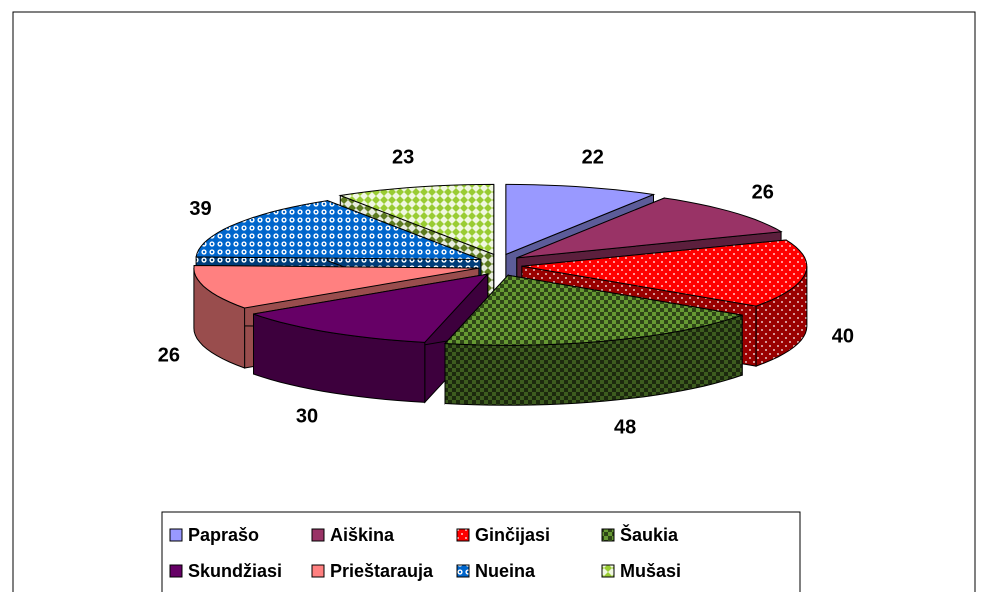 This screenshot has height=592, width=989. What do you see at coordinates (235, 571) in the screenshot?
I see `legend-label: Skundžiasi` at bounding box center [235, 571].